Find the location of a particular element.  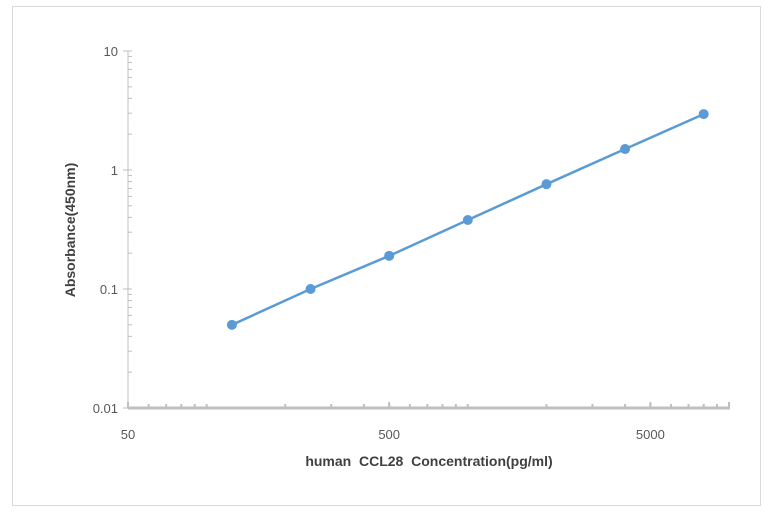

x-axis-label: human CCL28 Concentration(pg/ml) is located at coordinates (428, 461).